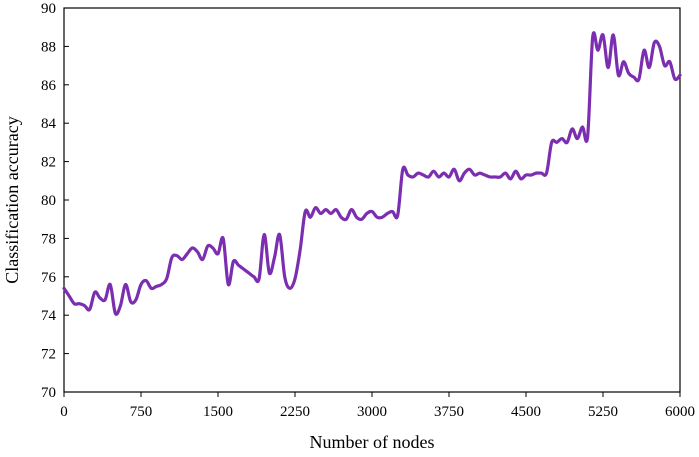  I want to click on y-tick-label: 76, so click(49, 278).